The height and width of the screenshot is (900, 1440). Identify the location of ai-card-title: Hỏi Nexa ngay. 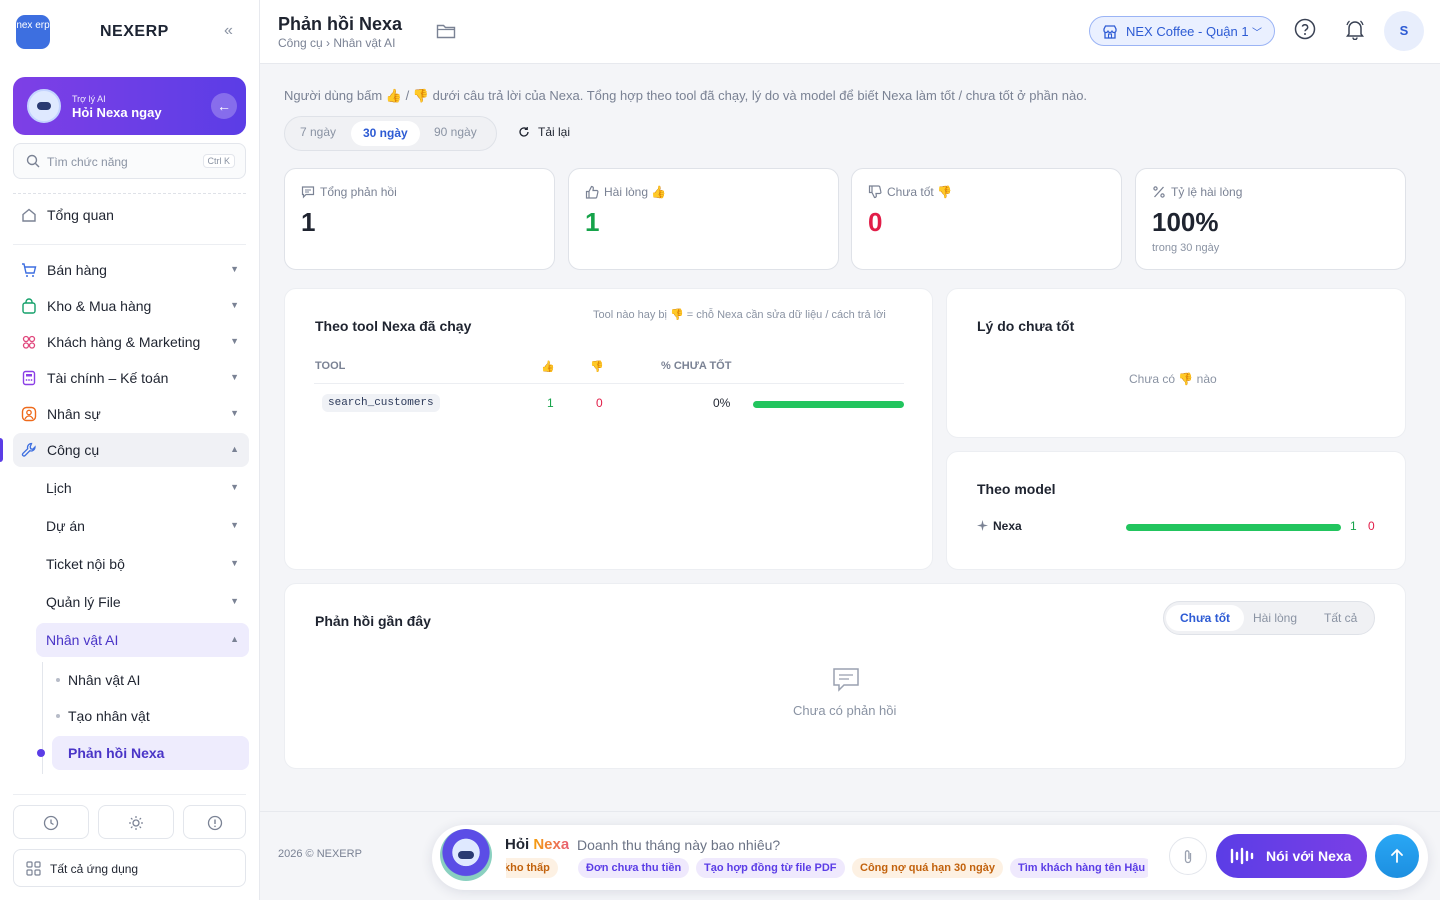
(117, 112).